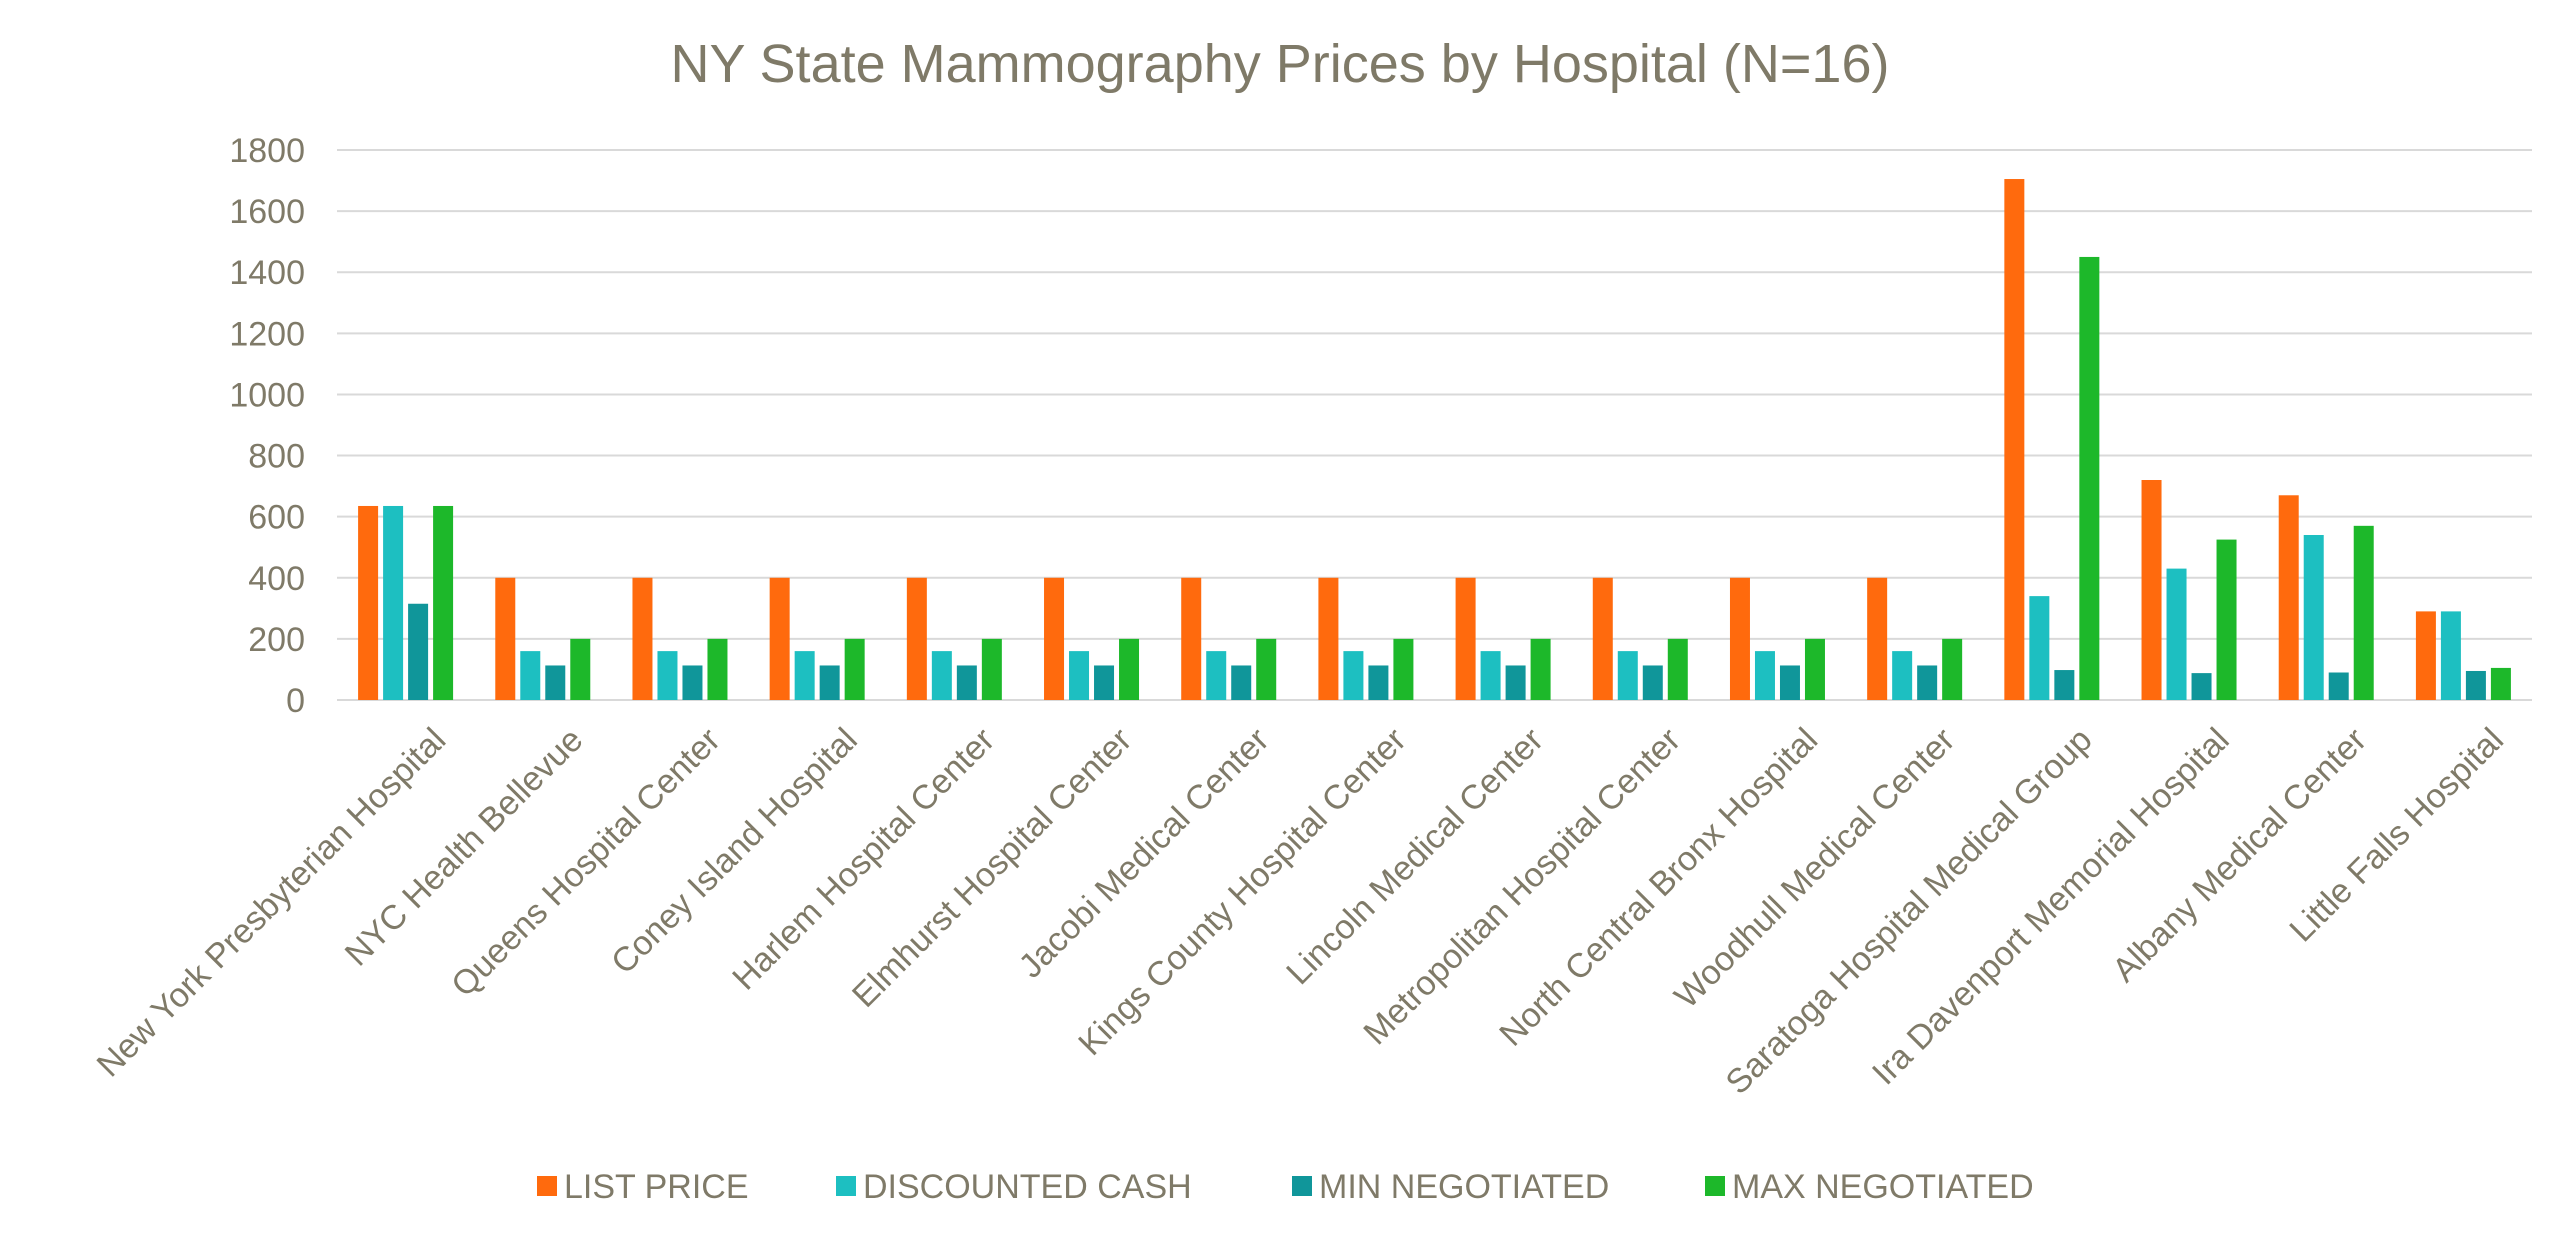 The width and height of the screenshot is (2560, 1256). I want to click on legend-label: MAX NEGOTIATED, so click(1883, 1187).